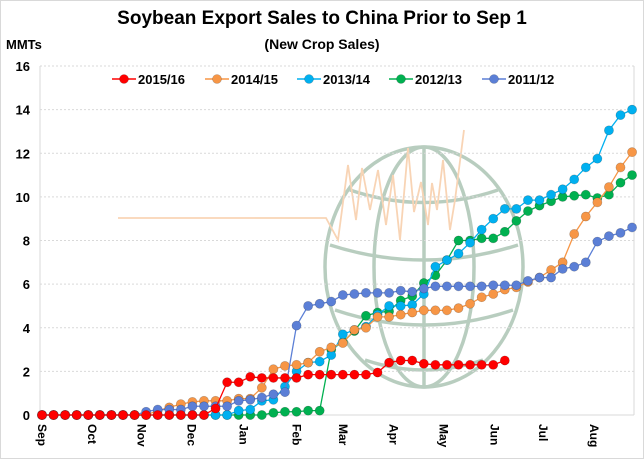  What do you see at coordinates (394, 434) in the screenshot?
I see `x-tick-label: Apr` at bounding box center [394, 434].